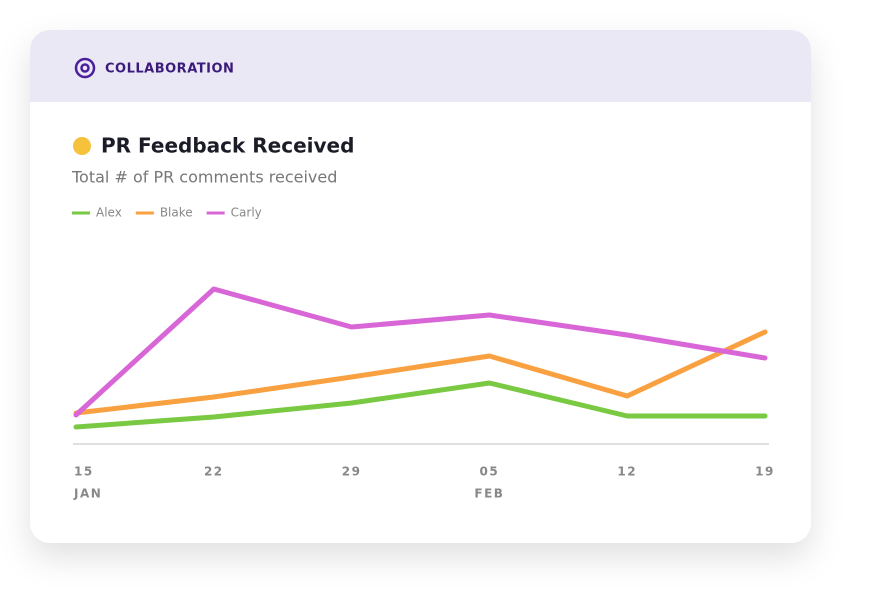  I want to click on legend-label: Blake, so click(176, 213).